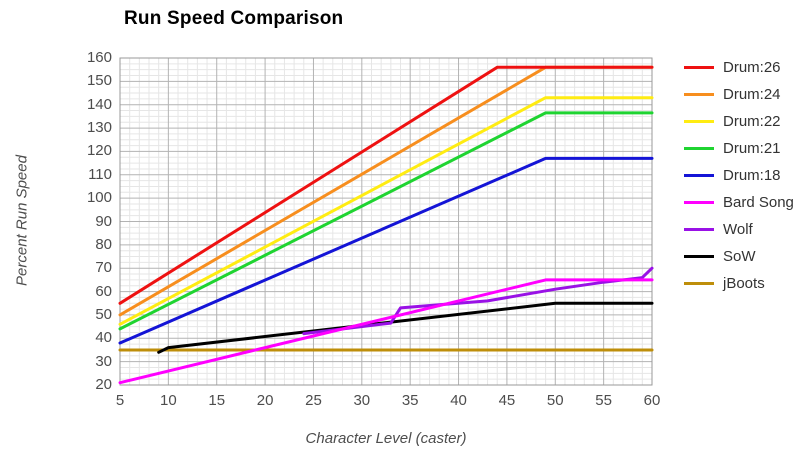 The height and width of the screenshot is (462, 800). I want to click on legend-item-drum-26: Drum:26, so click(739, 67).